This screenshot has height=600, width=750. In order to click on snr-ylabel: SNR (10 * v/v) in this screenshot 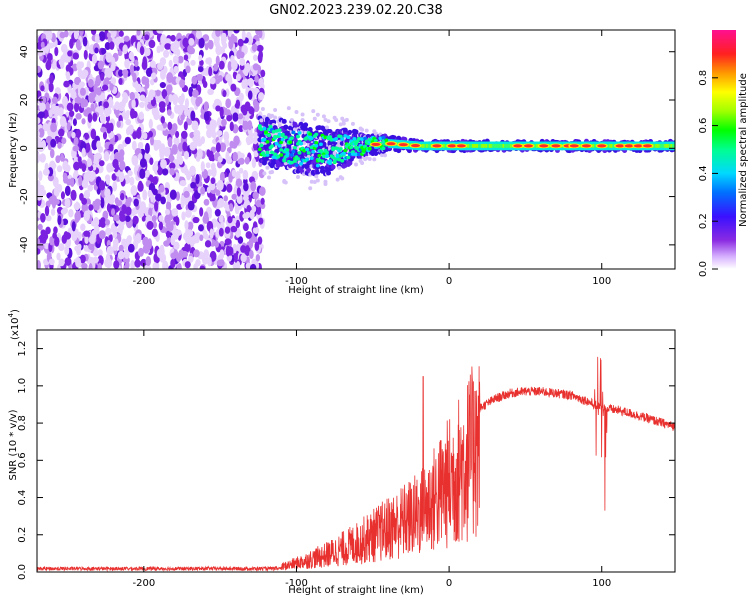, I will do `click(13, 444)`.